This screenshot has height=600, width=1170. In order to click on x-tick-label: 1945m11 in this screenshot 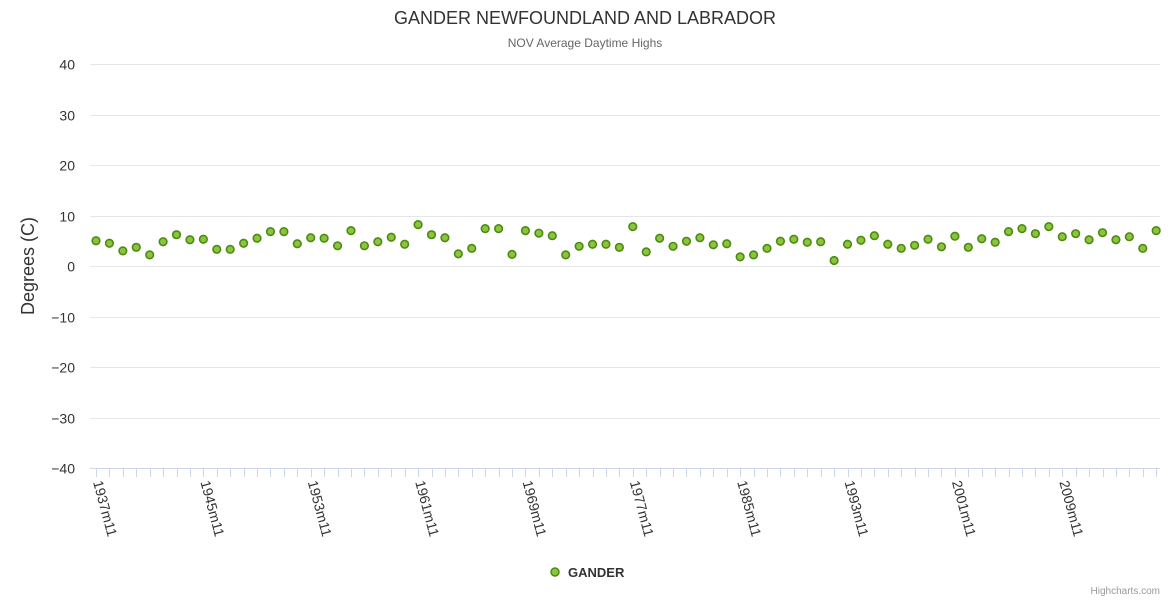, I will do `click(212, 509)`.